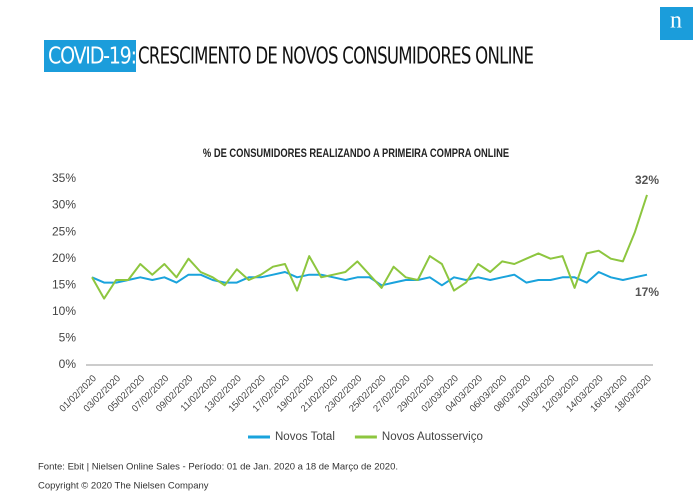 Image resolution: width=700 pixels, height=502 pixels. Describe the element at coordinates (64, 284) in the screenshot. I see `y-tick-label: 15%` at that location.